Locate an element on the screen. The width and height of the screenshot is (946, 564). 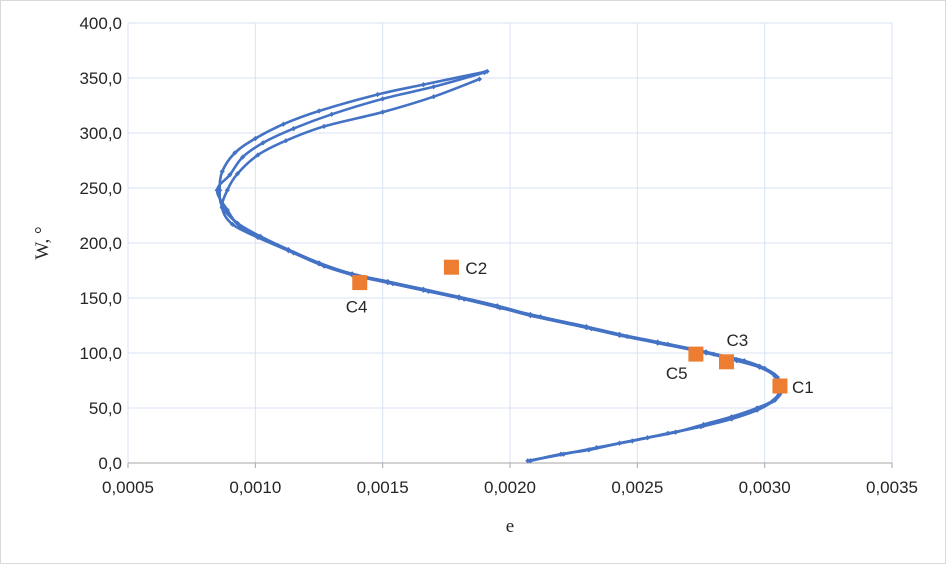
x-tick-label: 0,0015 is located at coordinates (383, 487).